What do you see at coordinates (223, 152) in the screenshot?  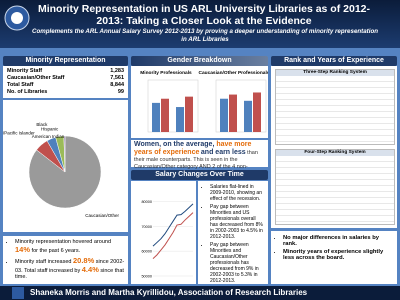 I see `text: and earn less` at bounding box center [223, 152].